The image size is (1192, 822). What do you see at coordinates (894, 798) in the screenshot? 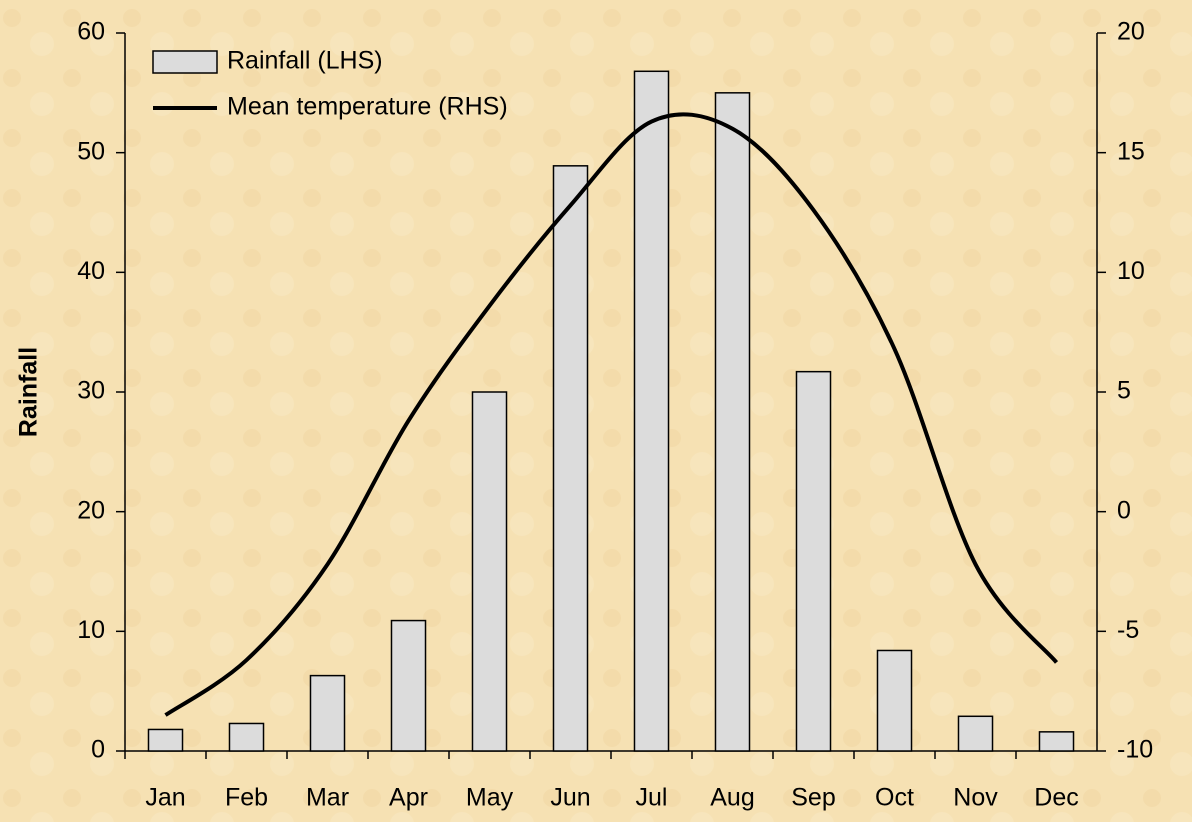
I see `x-tick-label: Oct` at bounding box center [894, 798].